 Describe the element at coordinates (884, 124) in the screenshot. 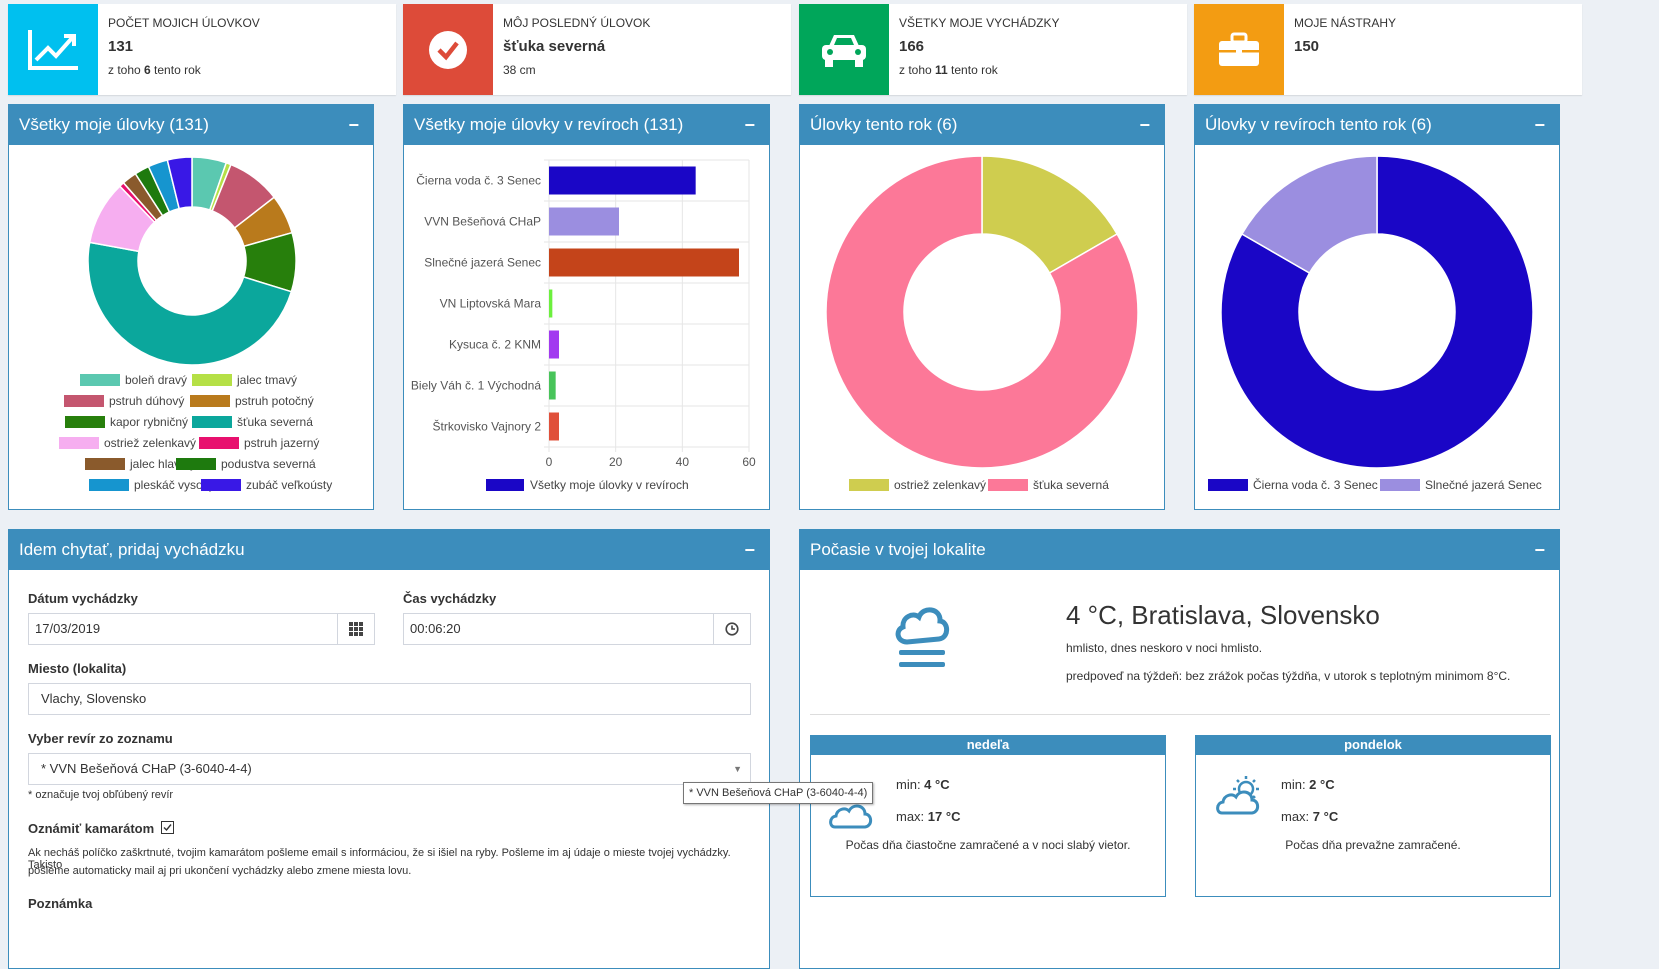

I see `panel-title: Úlovky tento rok (6)` at that location.